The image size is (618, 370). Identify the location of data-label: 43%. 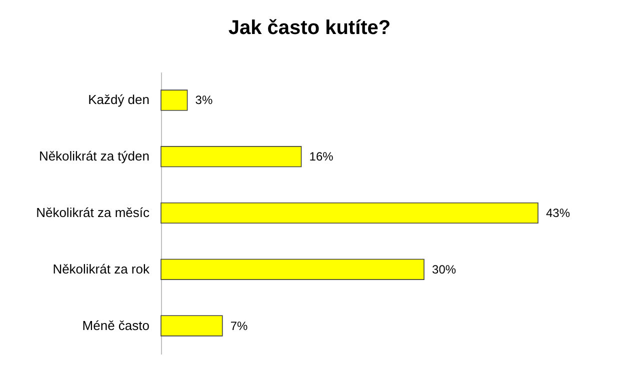
(558, 213).